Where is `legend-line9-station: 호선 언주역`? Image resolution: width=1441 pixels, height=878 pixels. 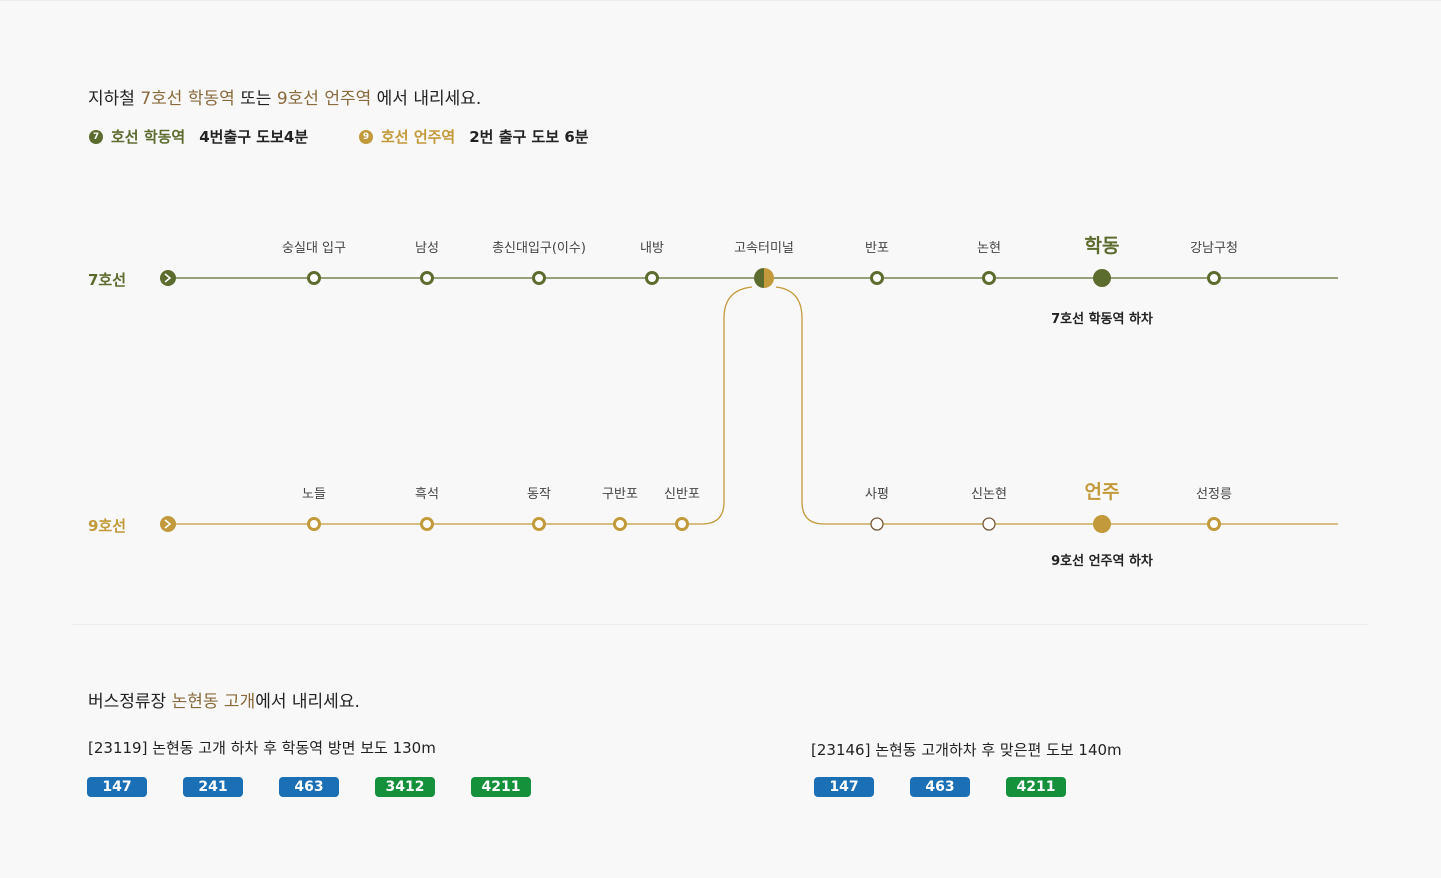
legend-line9-station: 호선 언주역 is located at coordinates (418, 137).